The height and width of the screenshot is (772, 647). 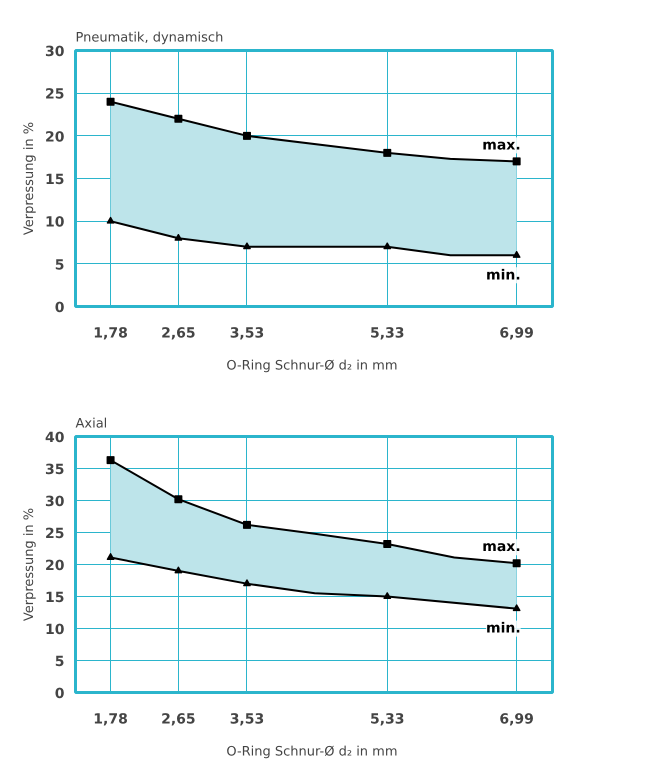 I want to click on y-tick-label: 40, so click(x=55, y=438).